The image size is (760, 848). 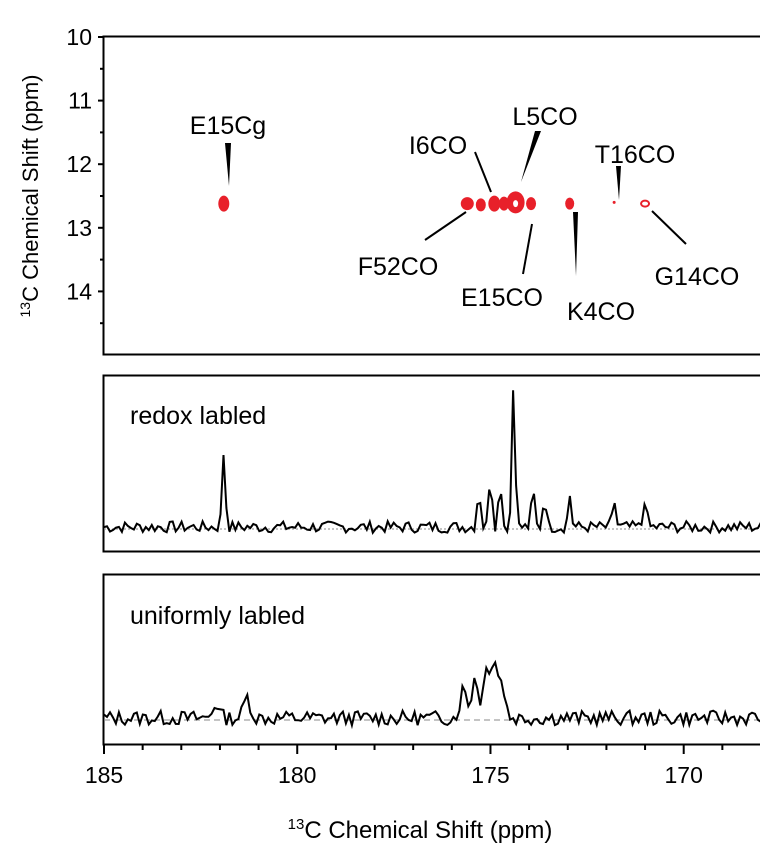 What do you see at coordinates (428, 830) in the screenshot?
I see `x-axis-label-text: C Chemical Shift (ppm)` at bounding box center [428, 830].